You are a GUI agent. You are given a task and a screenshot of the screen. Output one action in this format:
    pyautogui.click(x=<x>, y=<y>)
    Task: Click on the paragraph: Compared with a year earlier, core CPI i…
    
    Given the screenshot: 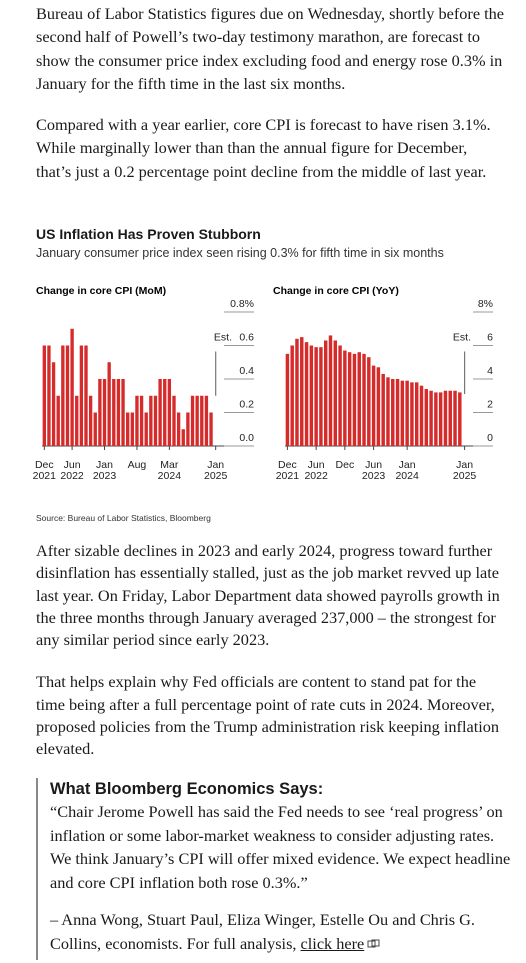 What is the action you would take?
    pyautogui.click(x=263, y=148)
    